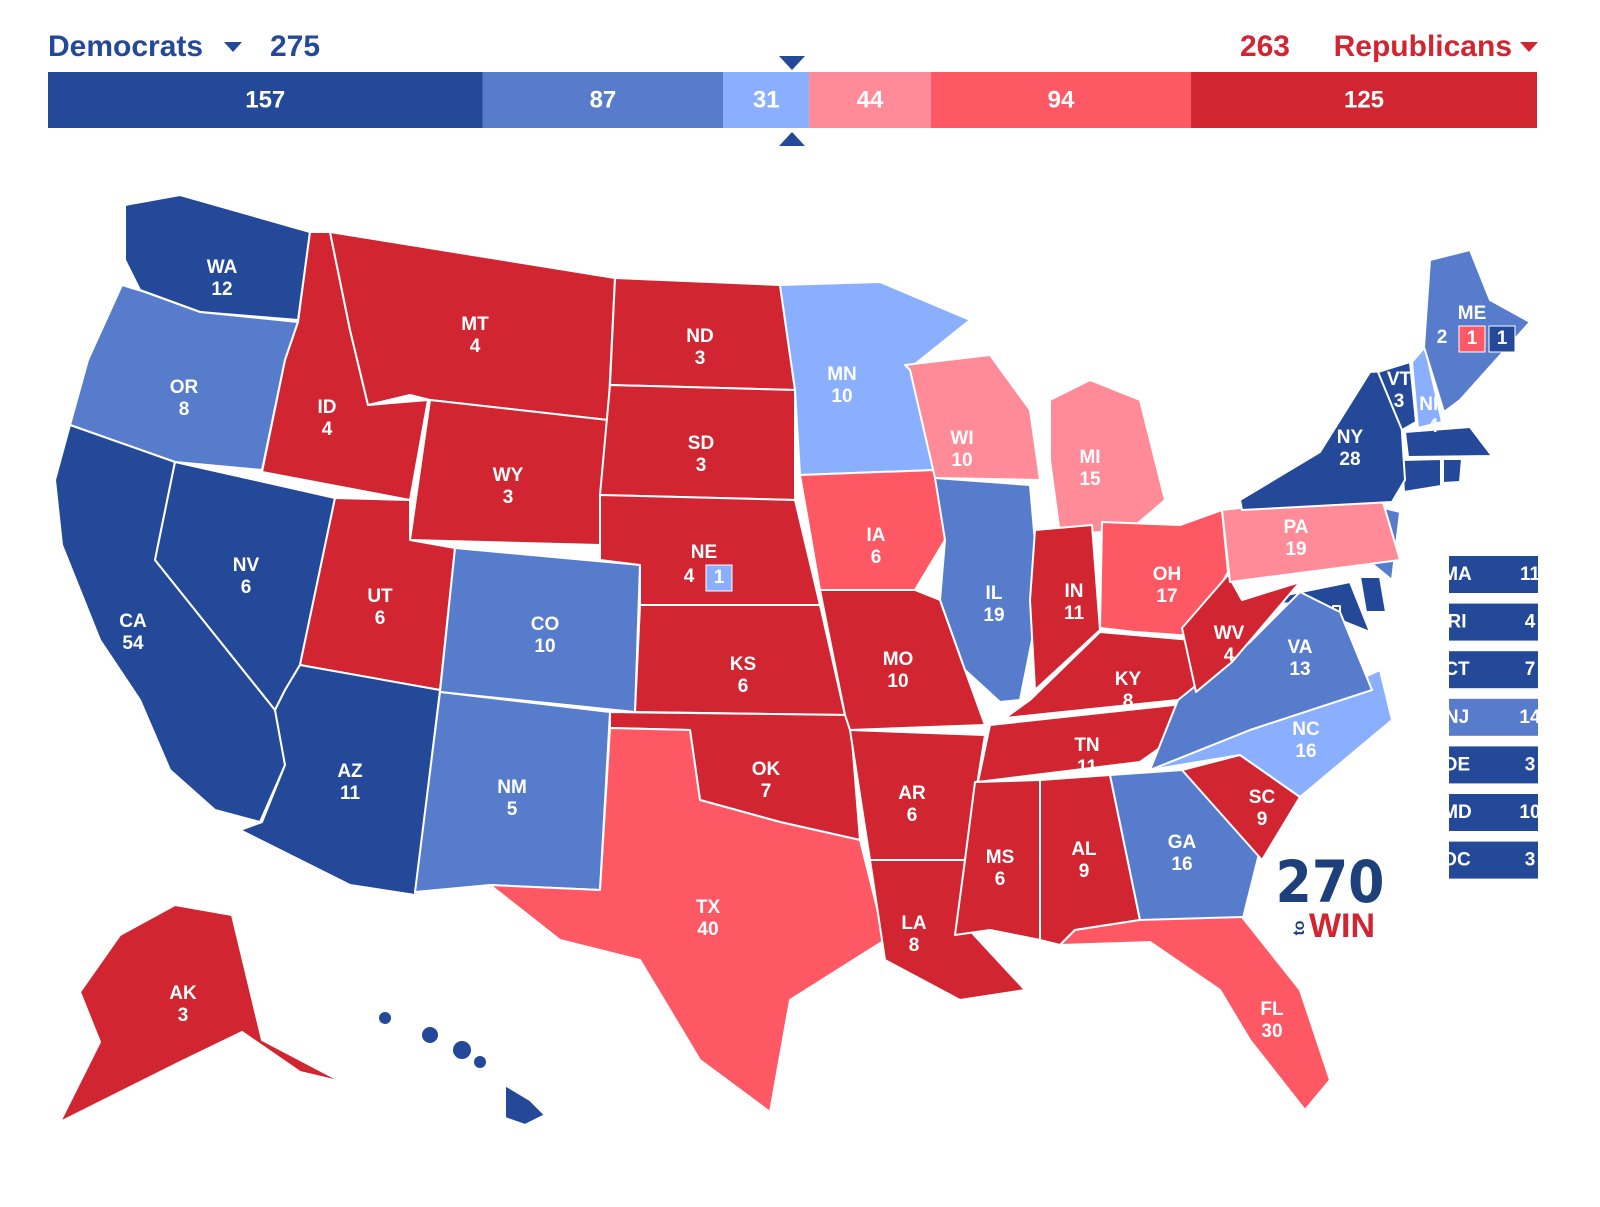 Image resolution: width=1600 pixels, height=1207 pixels. Describe the element at coordinates (1472, 313) in the screenshot. I see `state-abbr: ME` at that location.